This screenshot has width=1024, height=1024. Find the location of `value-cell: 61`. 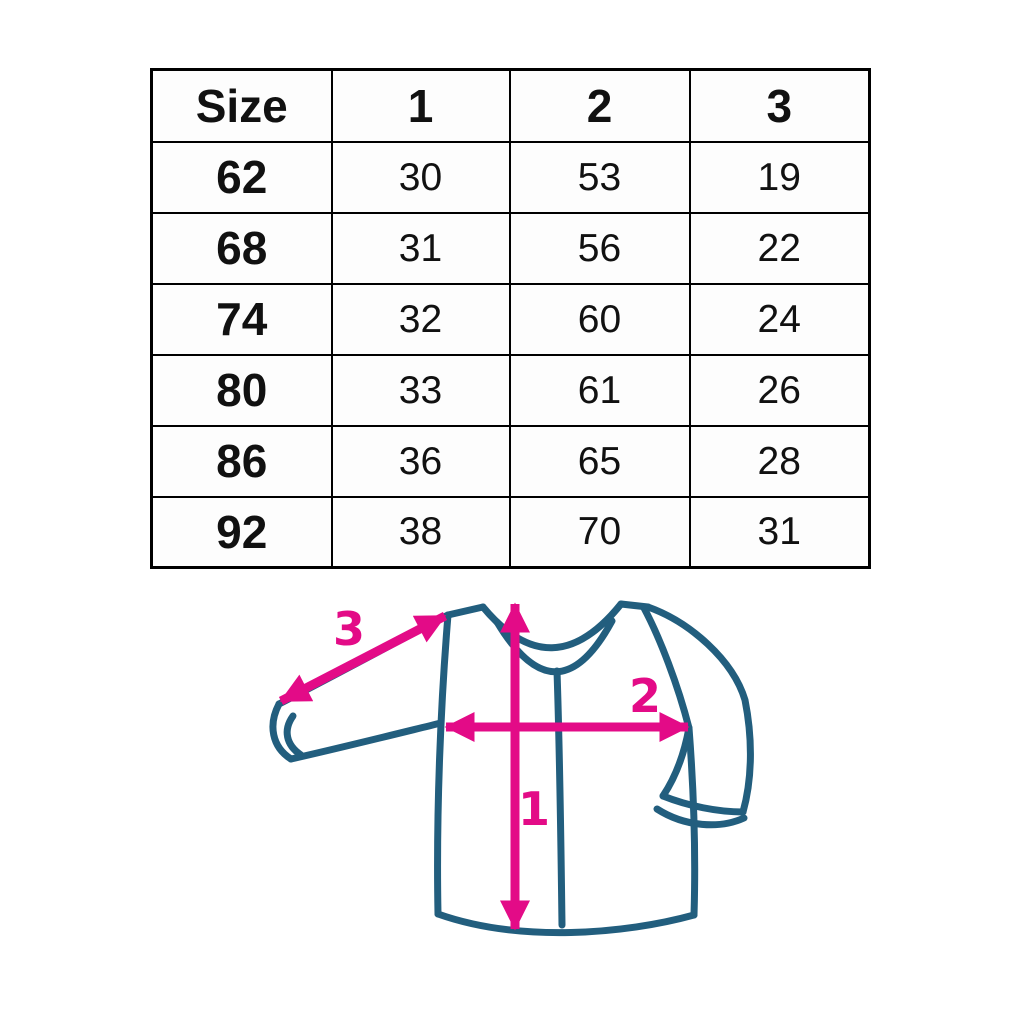

value-cell: 61 is located at coordinates (599, 390).